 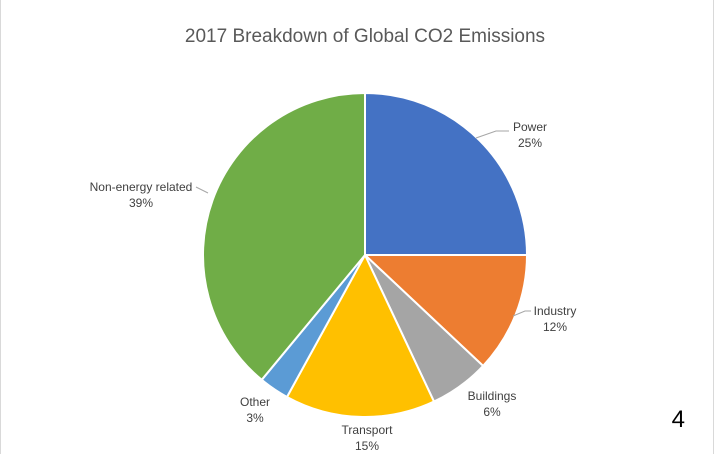 What do you see at coordinates (255, 418) in the screenshot?
I see `slice-value-label: 3%` at bounding box center [255, 418].